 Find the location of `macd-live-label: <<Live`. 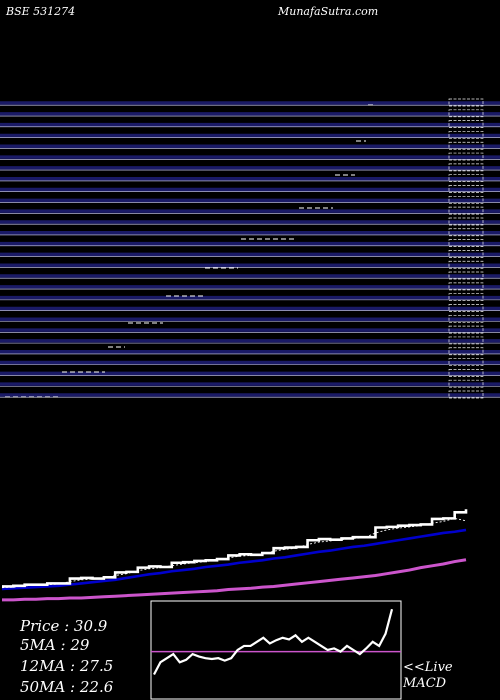

macd-live-label: <<Live is located at coordinates (428, 667).